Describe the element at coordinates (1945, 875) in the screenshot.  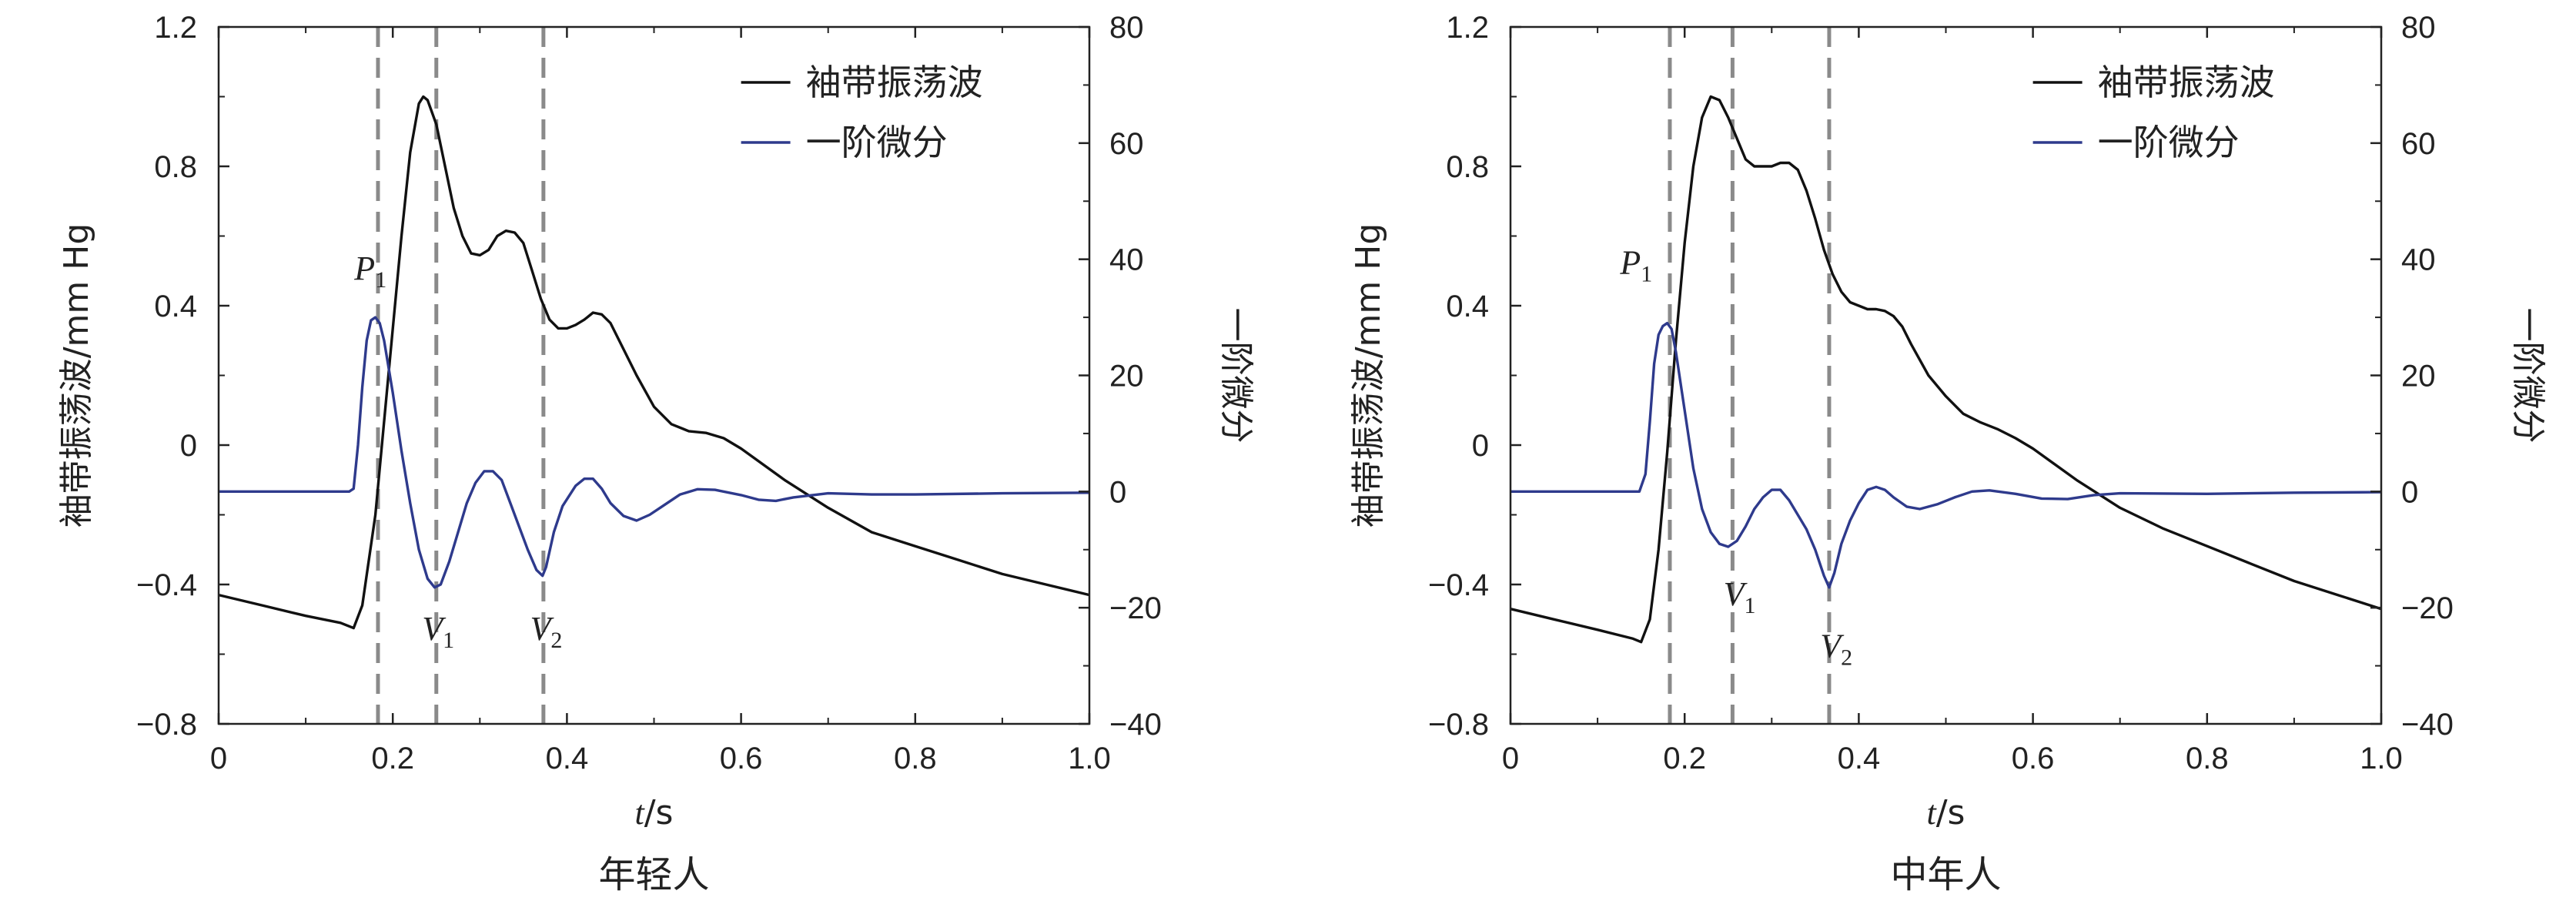
I see `chart-caption: 中年人` at that location.